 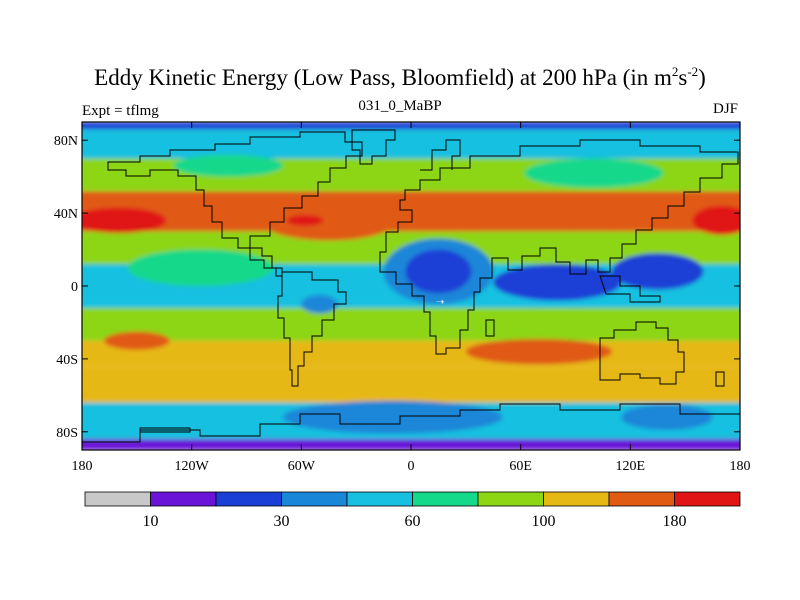 I want to click on x-tick-label-6: 180, so click(x=740, y=466).